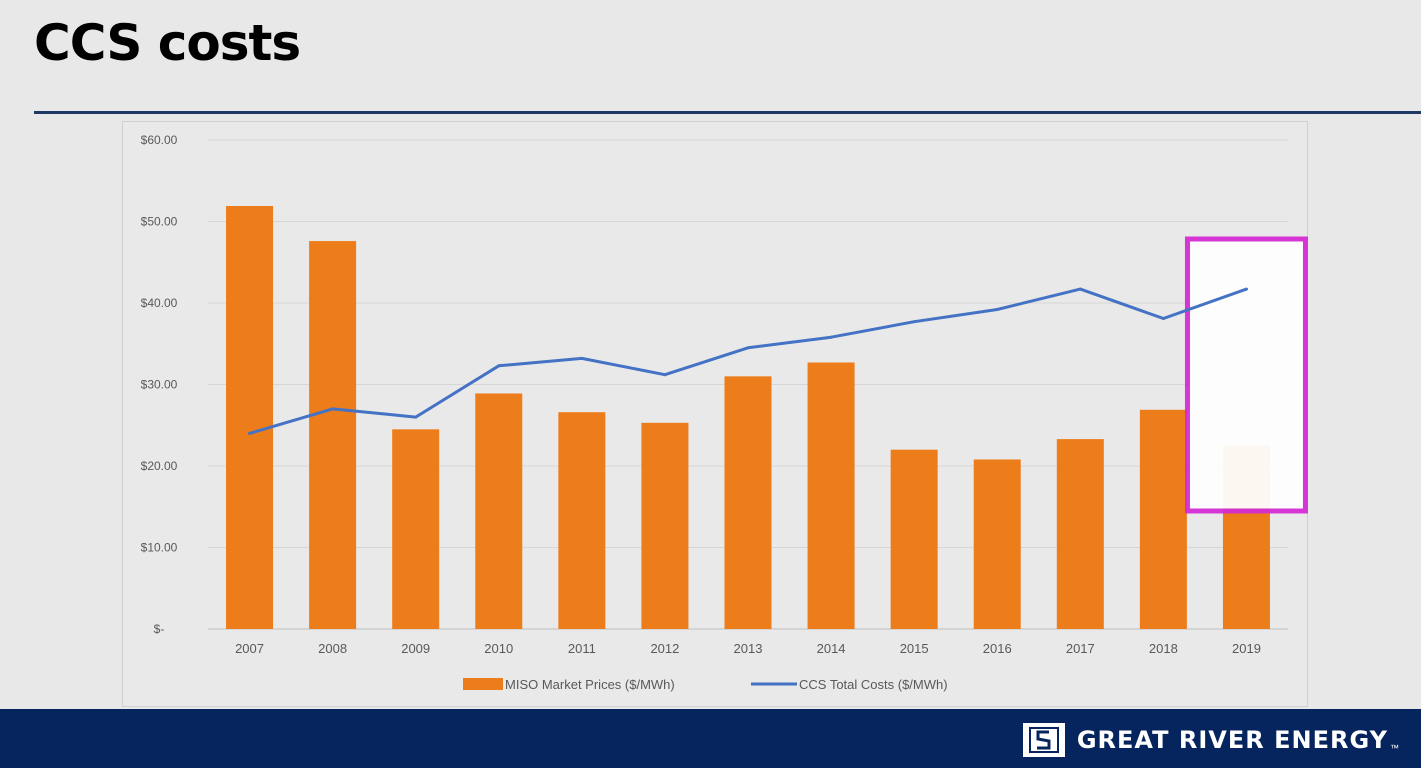 The image size is (1421, 768). I want to click on y-tick-label: $30.00, so click(159, 385).